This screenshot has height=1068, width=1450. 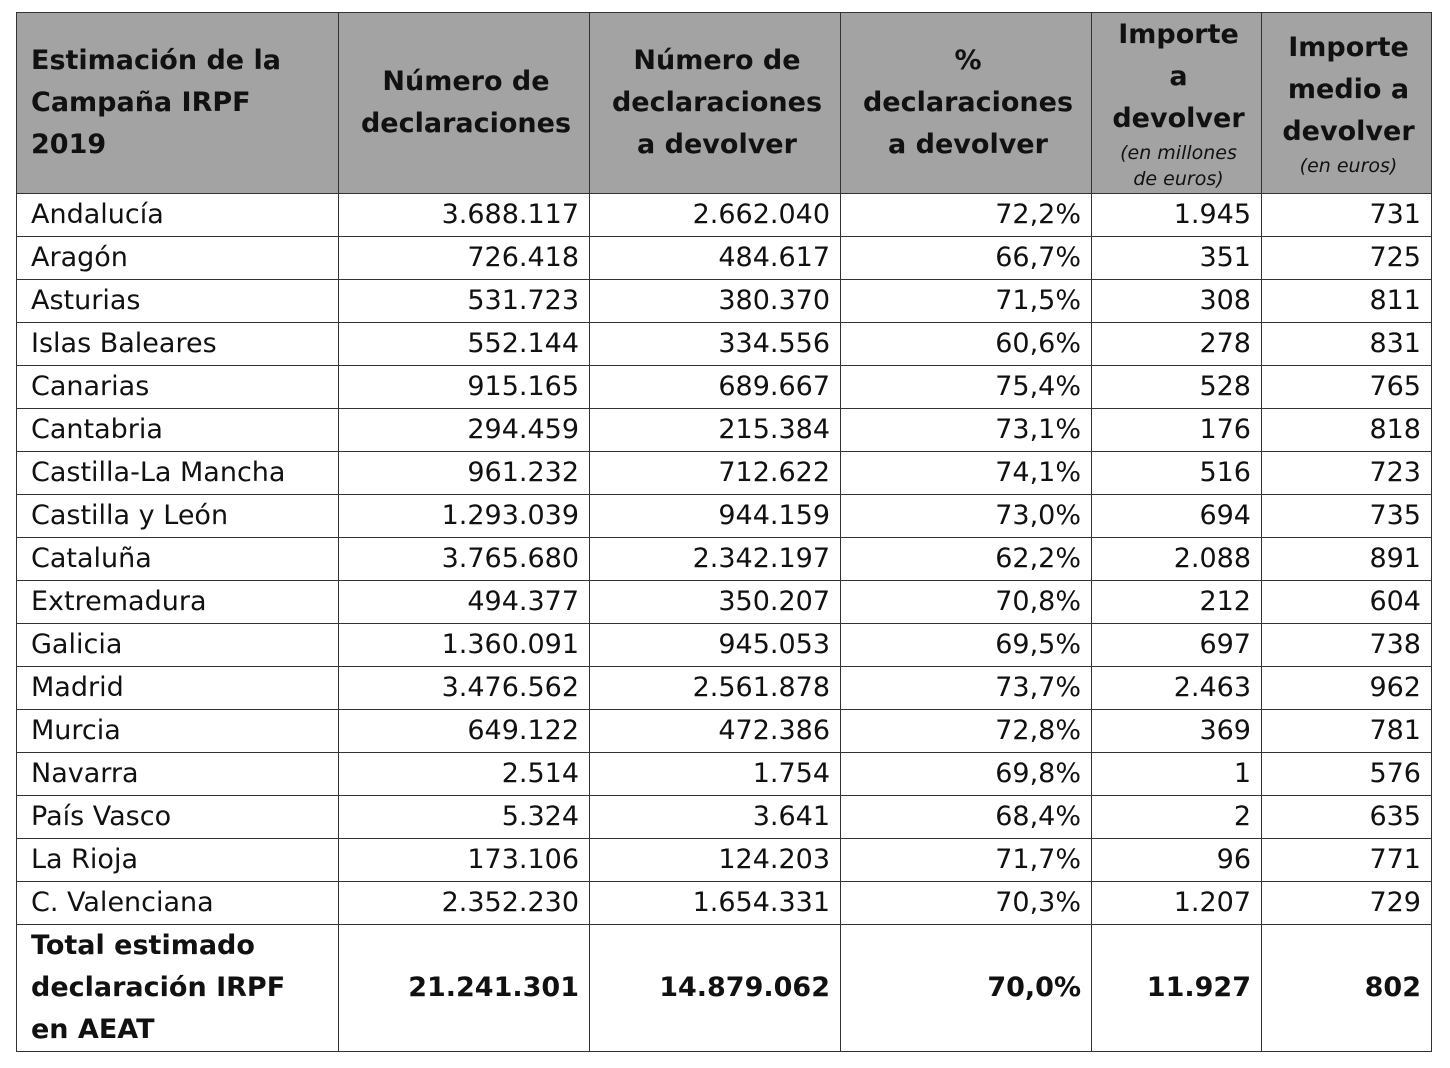 I want to click on column-header: Número de declaraciones, so click(x=464, y=103).